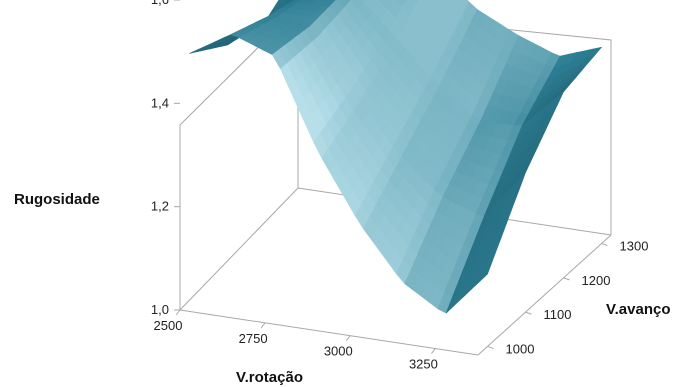 Image resolution: width=689 pixels, height=387 pixels. Describe the element at coordinates (520, 348) in the screenshot. I see `y-tick-label: 1000` at that location.